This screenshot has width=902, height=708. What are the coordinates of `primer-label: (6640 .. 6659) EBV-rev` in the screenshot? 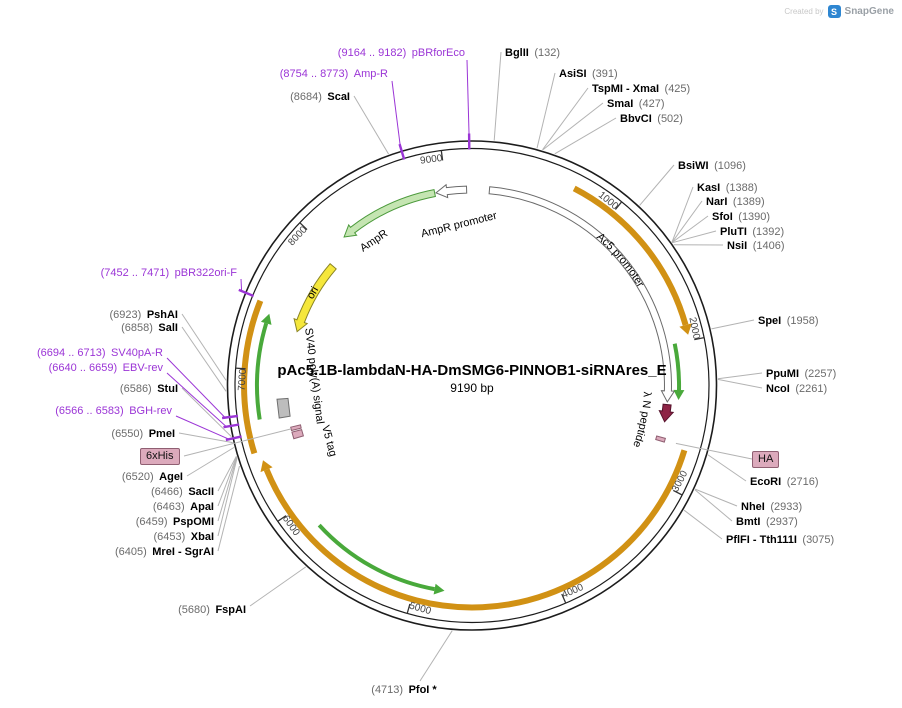 It's located at (106, 368).